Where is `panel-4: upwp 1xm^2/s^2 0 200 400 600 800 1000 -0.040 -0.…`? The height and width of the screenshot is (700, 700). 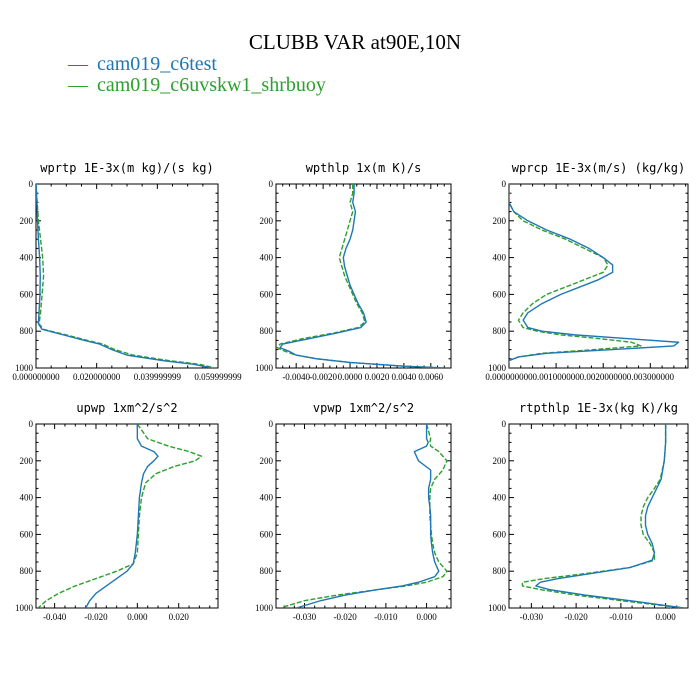
panel-4: upwp 1xm^2/s^2 0 200 400 600 800 1000 -0.040 -0.… is located at coordinates (117, 511).